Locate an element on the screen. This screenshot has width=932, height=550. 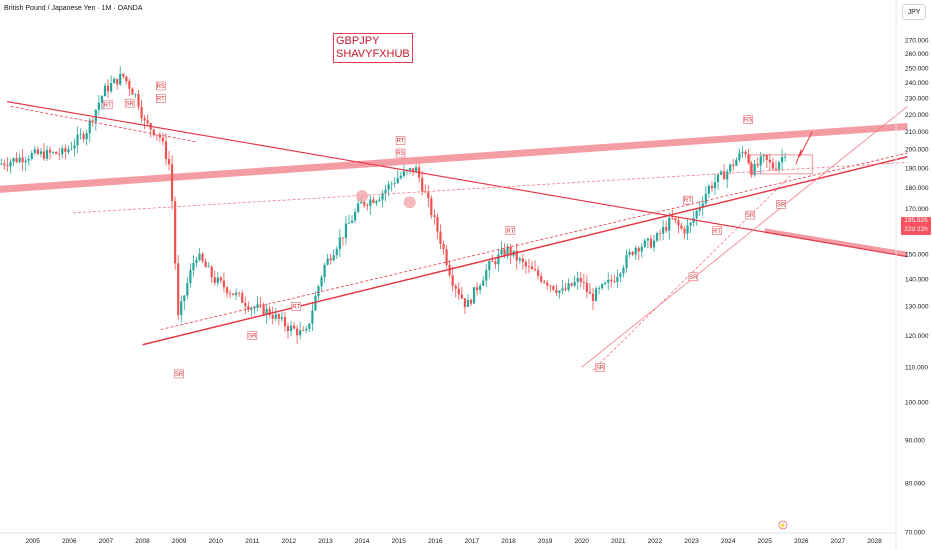
y-tick-label: 130.000 is located at coordinates (917, 307).